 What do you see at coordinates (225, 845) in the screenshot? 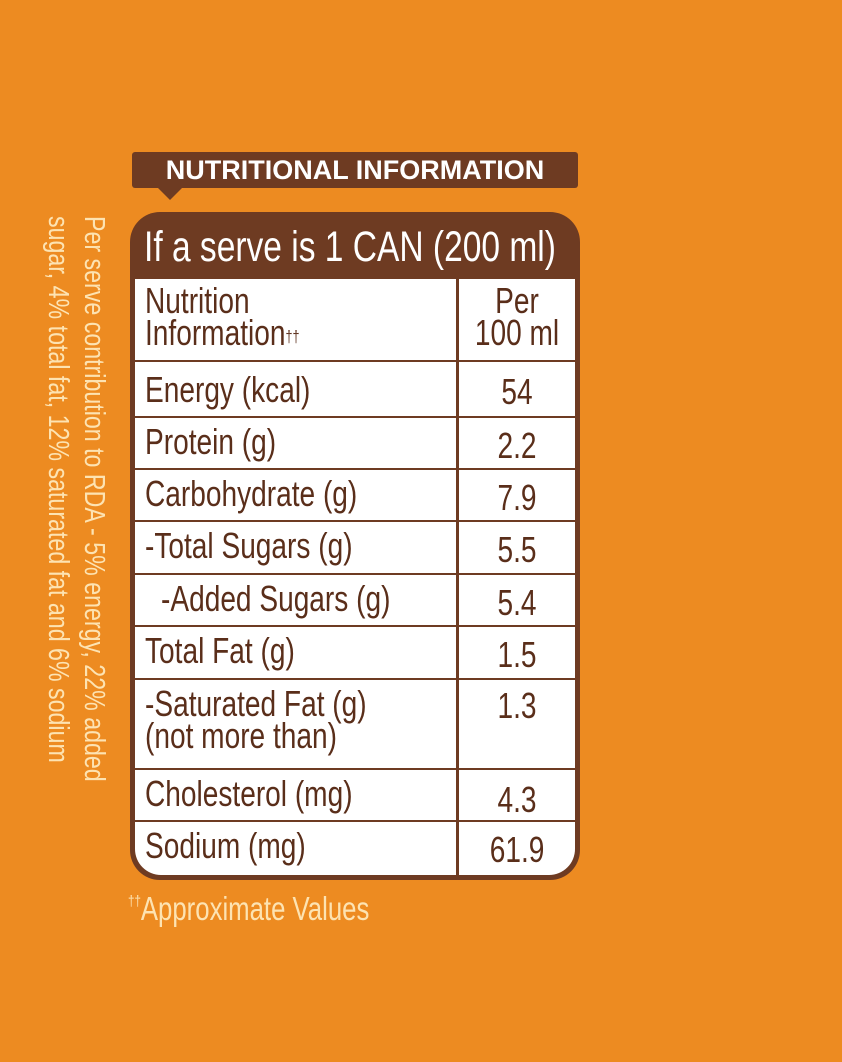
I see `row-label: Sodium (mg)` at bounding box center [225, 845].